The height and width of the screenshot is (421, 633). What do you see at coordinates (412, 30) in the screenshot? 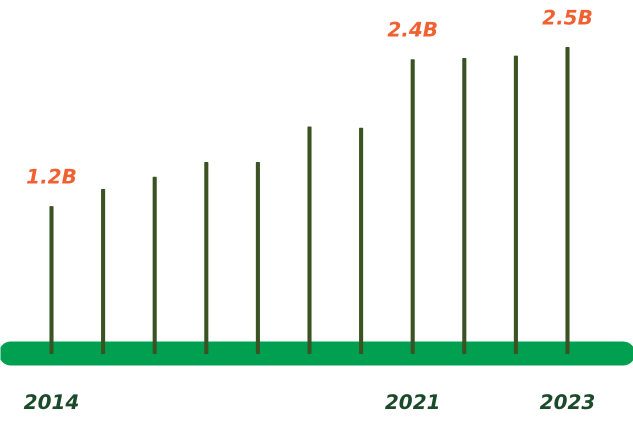
I see `data-label: 2.4B` at bounding box center [412, 30].